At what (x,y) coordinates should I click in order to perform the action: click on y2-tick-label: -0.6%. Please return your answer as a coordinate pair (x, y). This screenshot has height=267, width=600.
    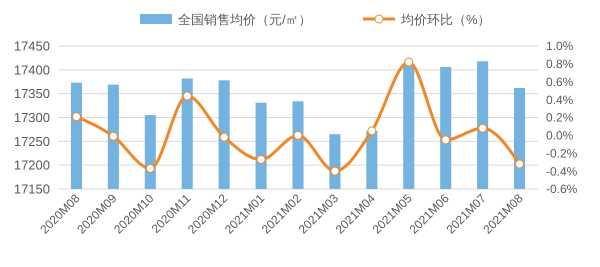
    Looking at the image, I should click on (562, 189).